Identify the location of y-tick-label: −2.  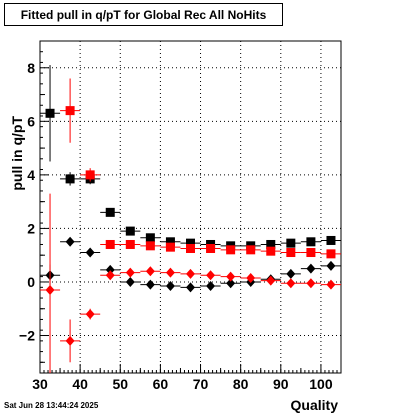
(27, 336).